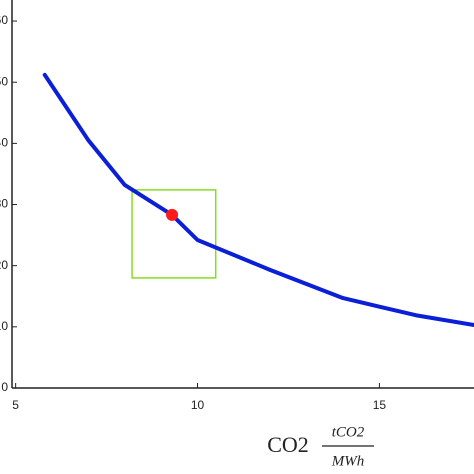 This screenshot has height=474, width=474. Describe the element at coordinates (4, 81) in the screenshot. I see `y-tick-label: 50` at that location.